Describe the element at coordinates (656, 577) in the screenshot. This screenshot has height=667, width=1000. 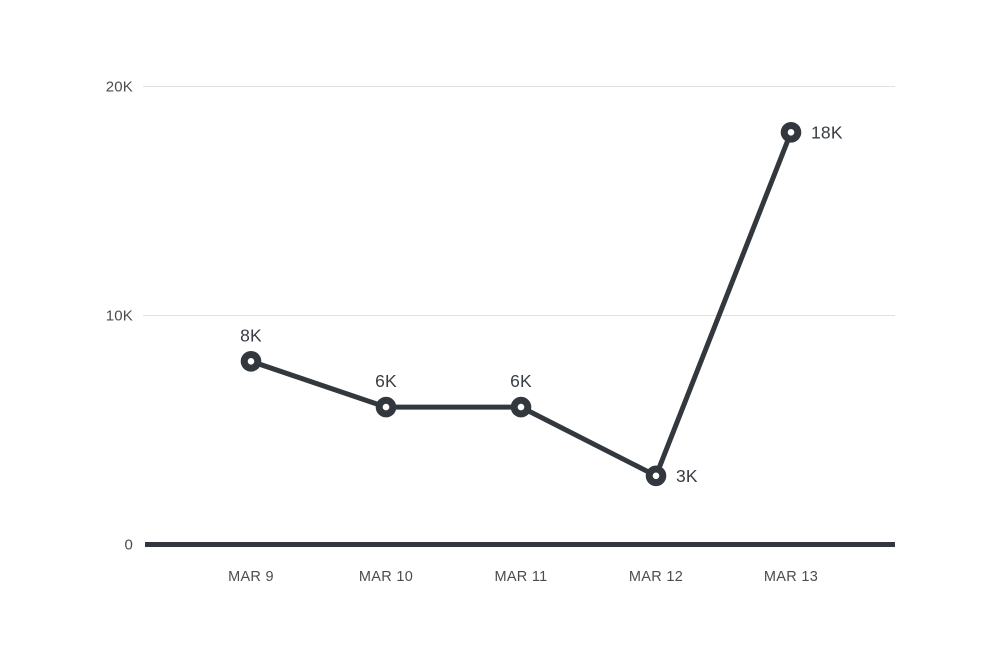
I see `x-axis-label-mar-12: MAR 12` at that location.